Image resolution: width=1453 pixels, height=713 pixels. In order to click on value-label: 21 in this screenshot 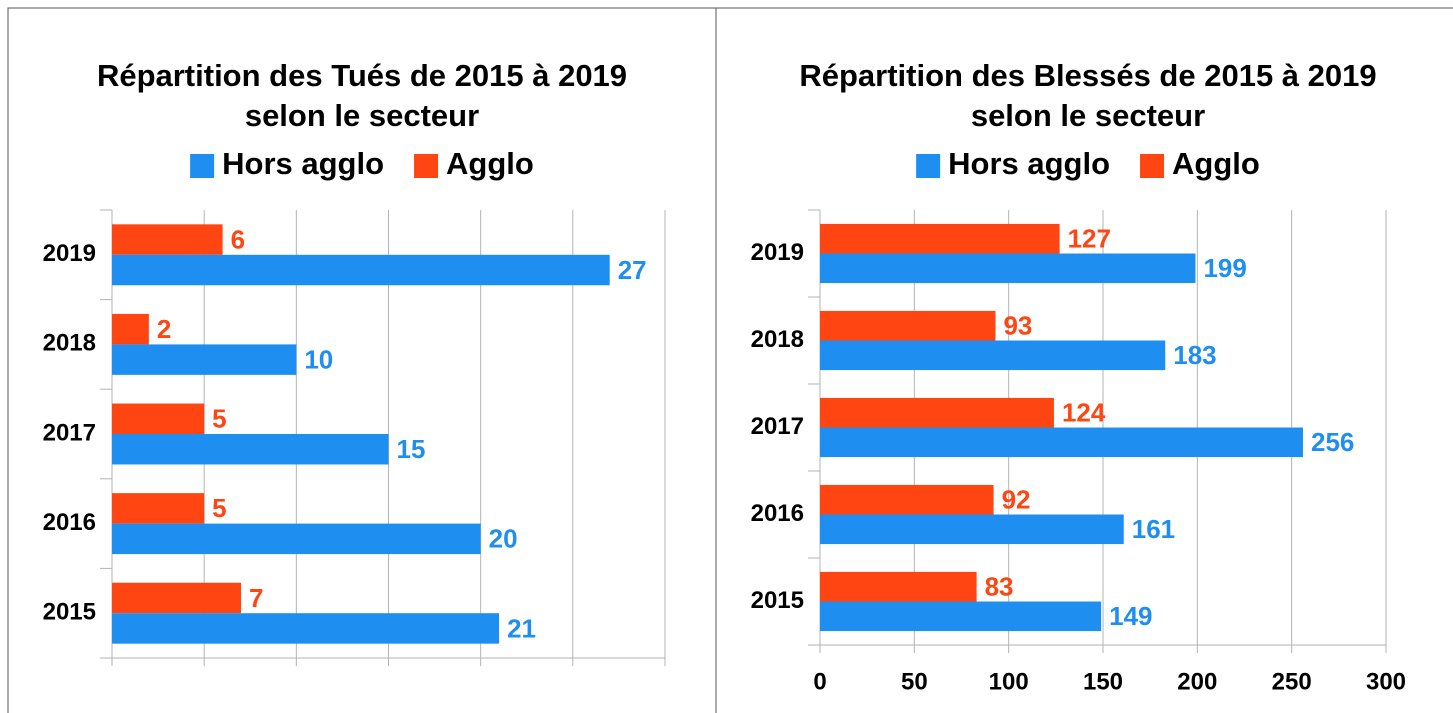, I will do `click(521, 628)`.